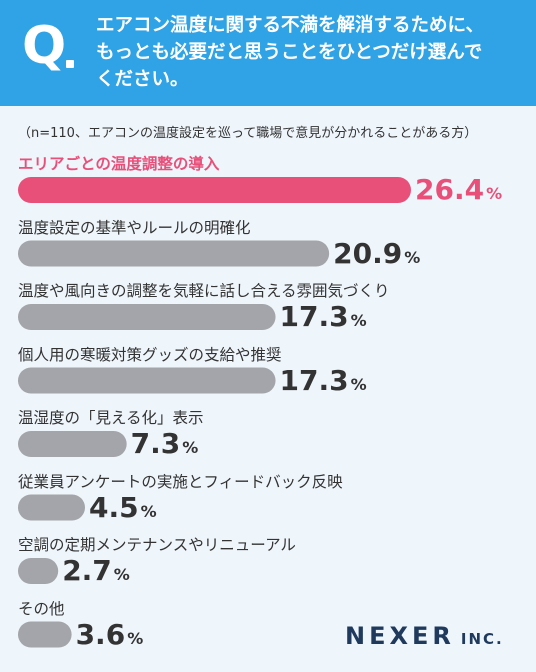  I want to click on question-line-2: もっとも必要だと思うことをひとつだけ選んで, so click(289, 52).